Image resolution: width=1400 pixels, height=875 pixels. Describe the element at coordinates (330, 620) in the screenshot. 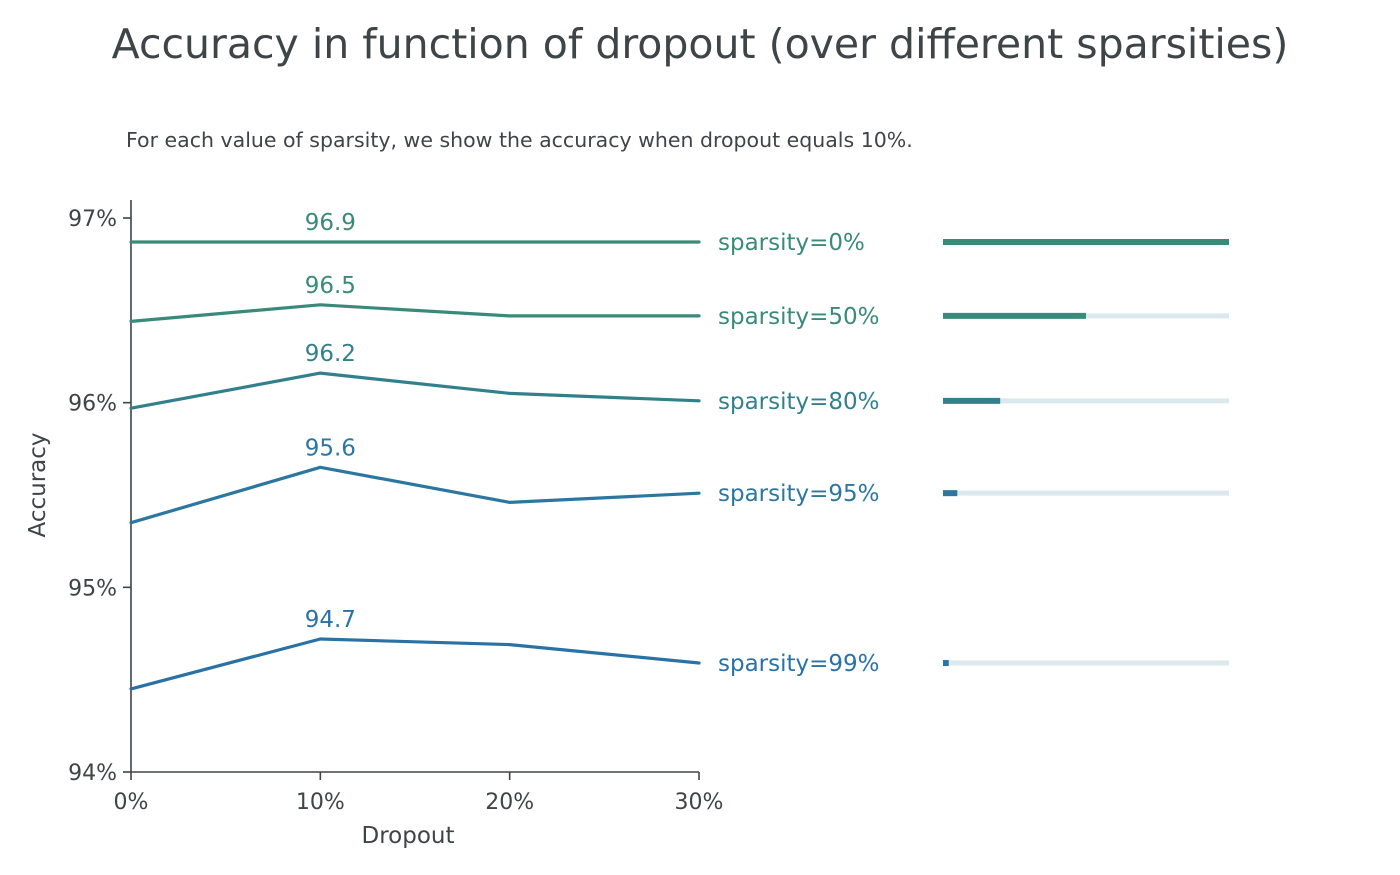

I see `data-label: 94.7` at that location.